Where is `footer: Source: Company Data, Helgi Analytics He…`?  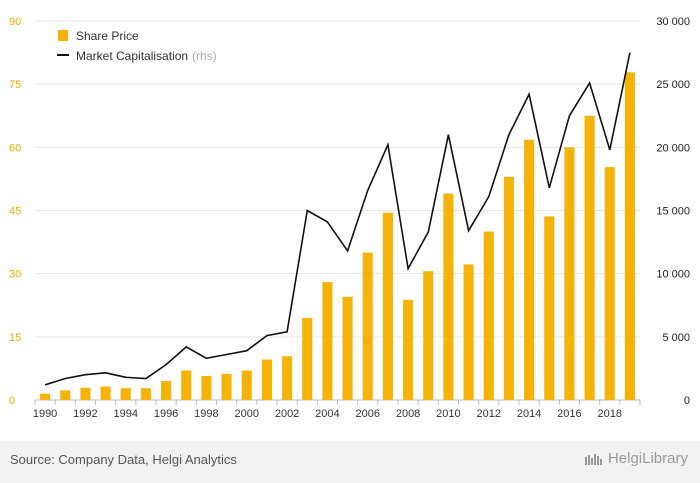
footer: Source: Company Data, Helgi Analytics He… is located at coordinates (350, 462).